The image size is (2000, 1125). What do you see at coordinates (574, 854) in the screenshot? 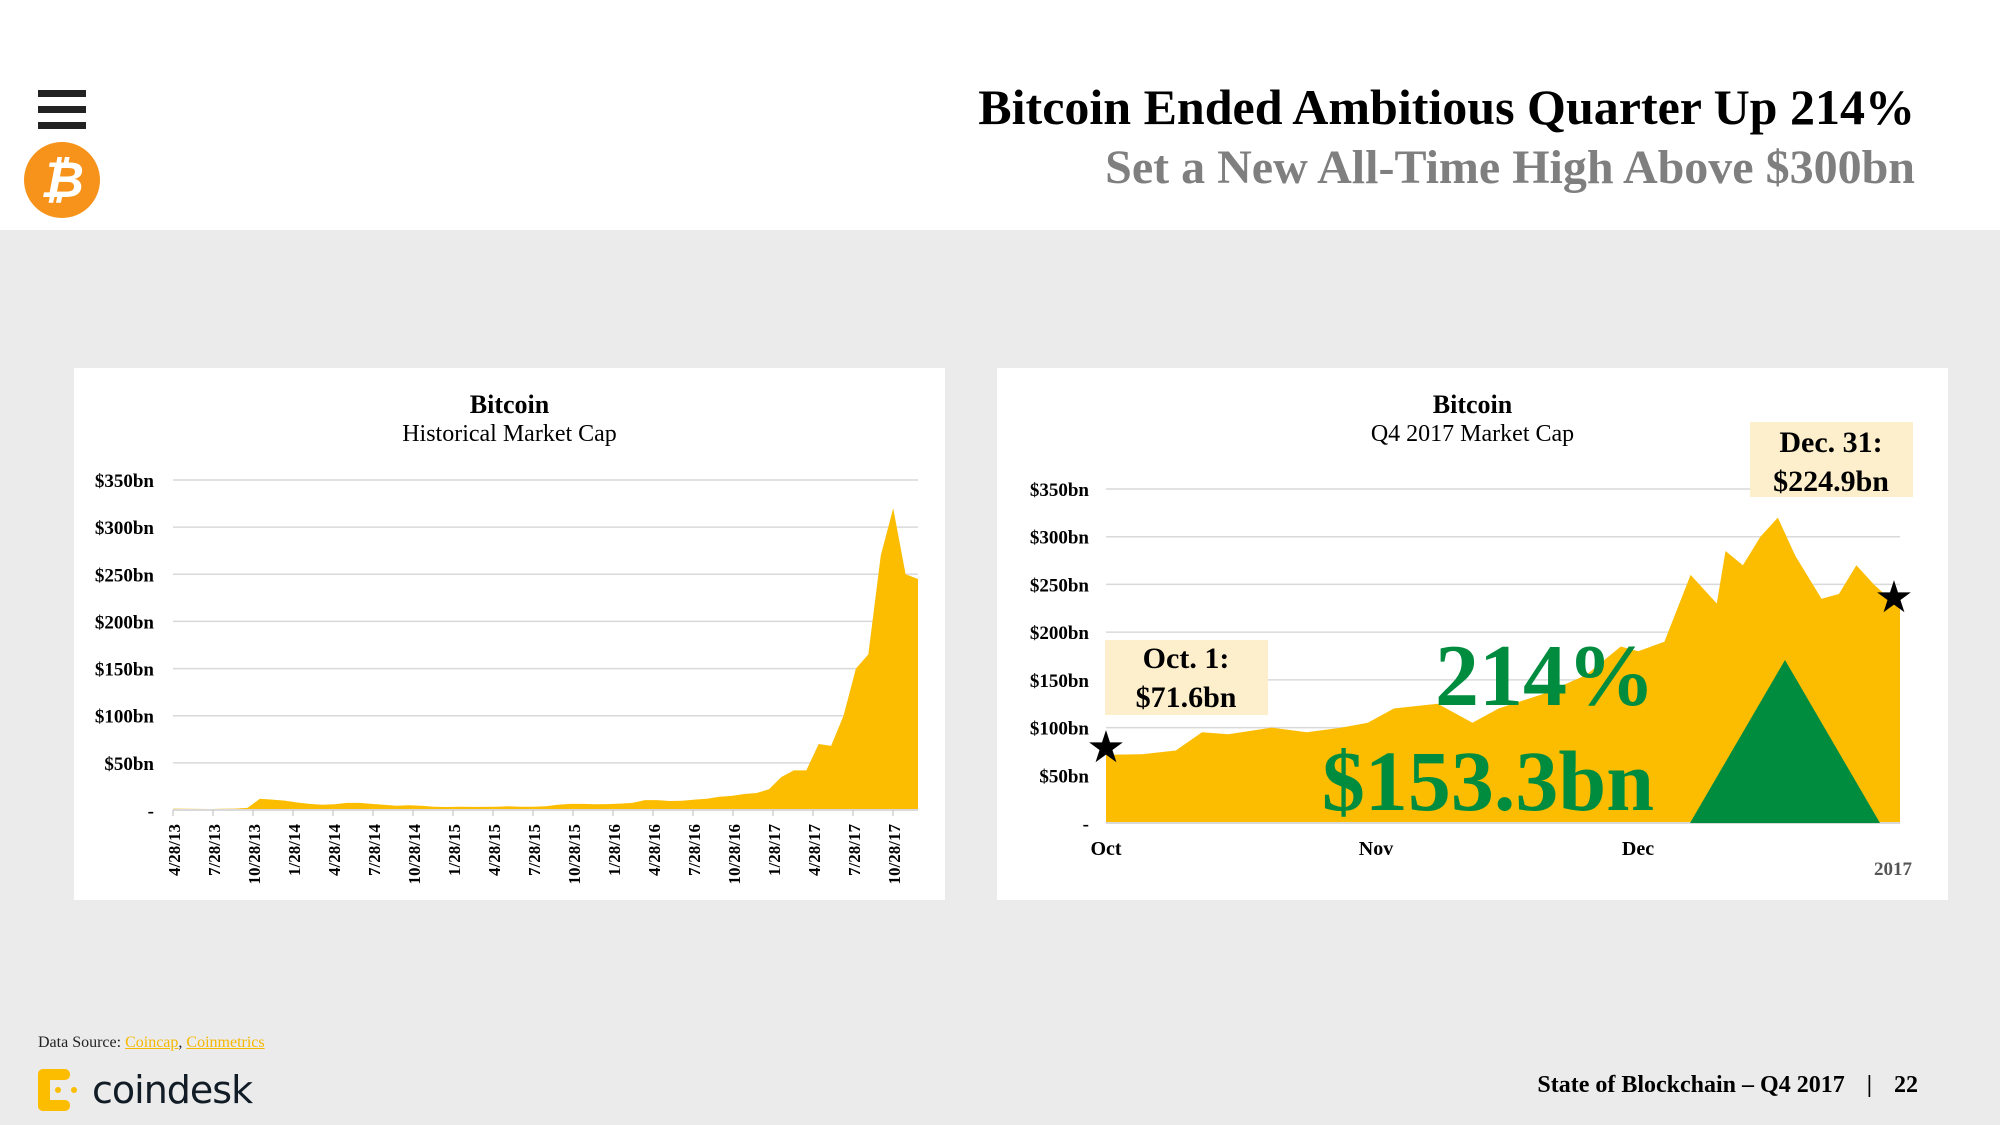
I see `x-tick-label: 10/28/15` at bounding box center [574, 854].